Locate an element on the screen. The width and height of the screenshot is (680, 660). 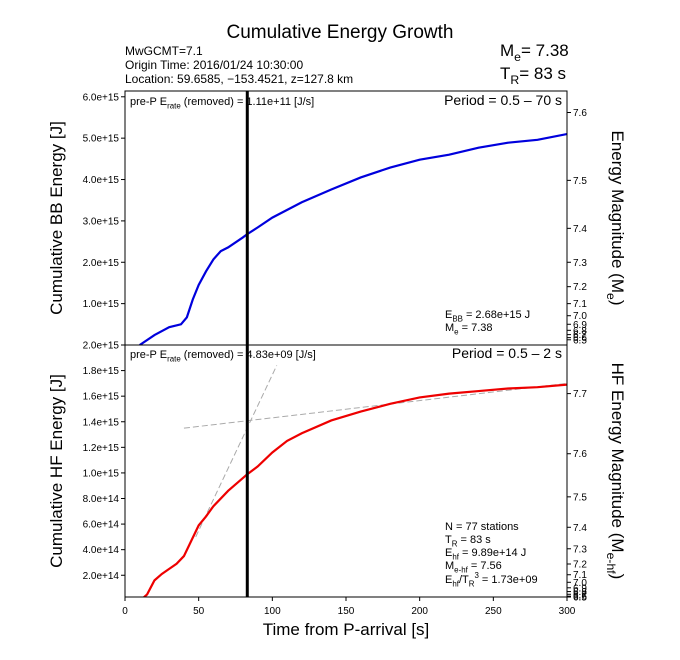
y-tick-label: 6.0e+15 is located at coordinates (101, 97).